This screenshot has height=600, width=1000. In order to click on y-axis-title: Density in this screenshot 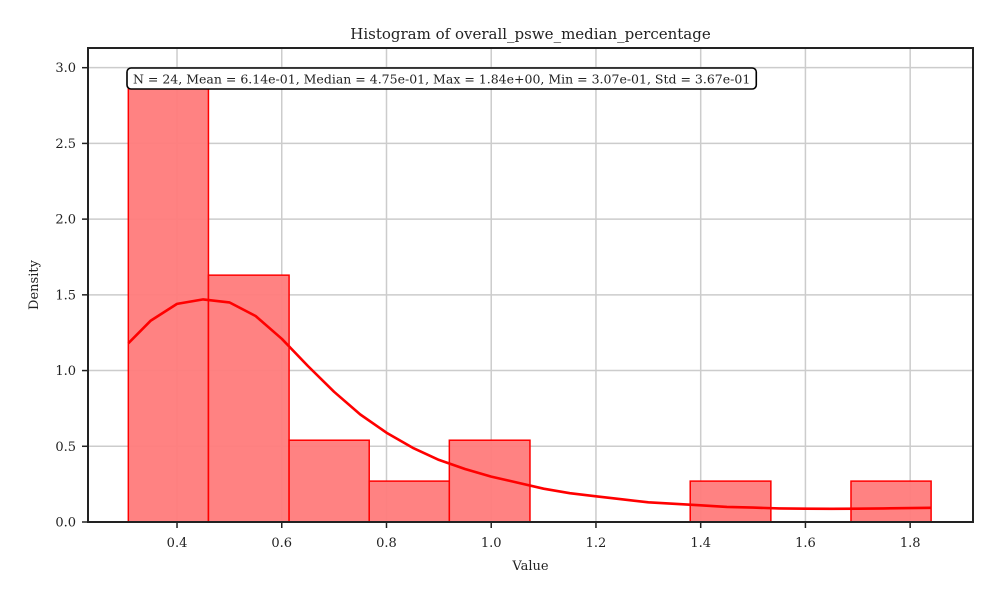, I will do `click(34, 284)`.